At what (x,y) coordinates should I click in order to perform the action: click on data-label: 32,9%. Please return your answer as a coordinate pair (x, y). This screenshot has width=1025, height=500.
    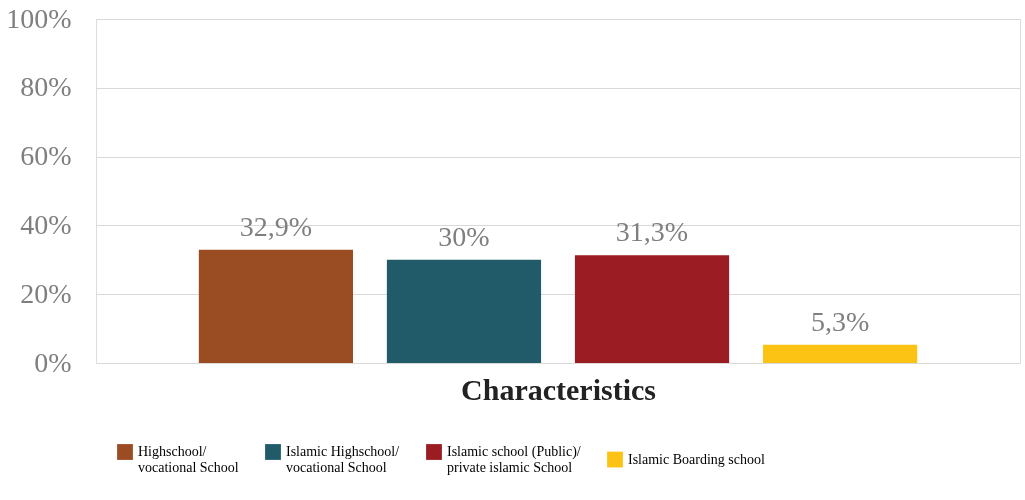
    Looking at the image, I should click on (276, 226).